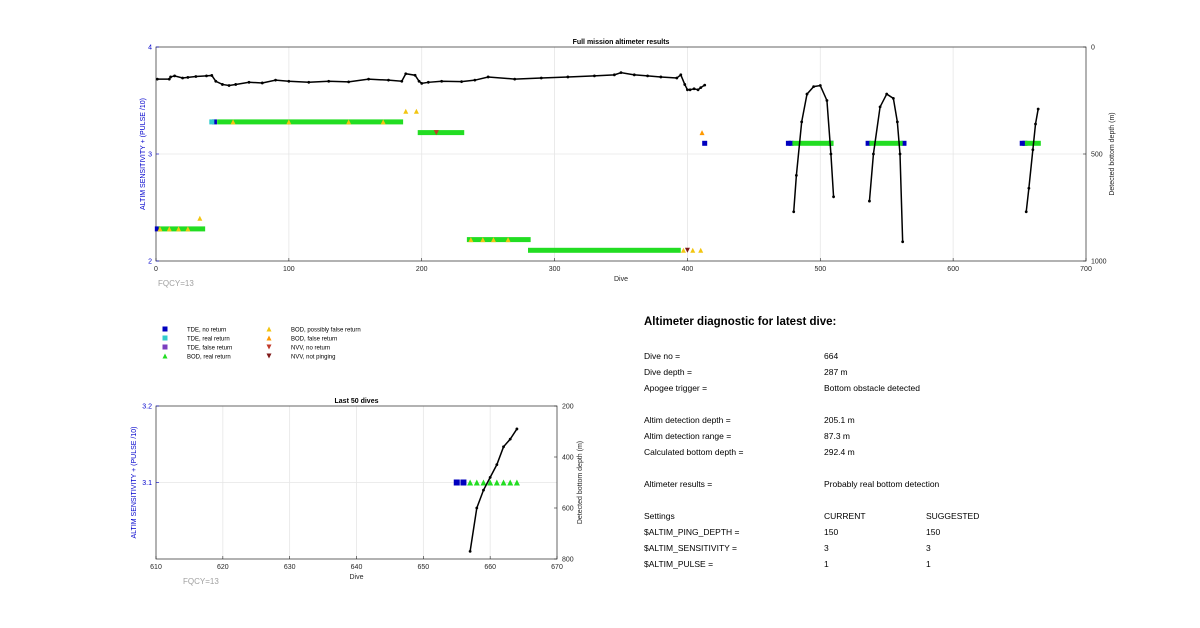 This screenshot has width=1200, height=628. Describe the element at coordinates (826, 548) in the screenshot. I see `setting-current: 3` at that location.